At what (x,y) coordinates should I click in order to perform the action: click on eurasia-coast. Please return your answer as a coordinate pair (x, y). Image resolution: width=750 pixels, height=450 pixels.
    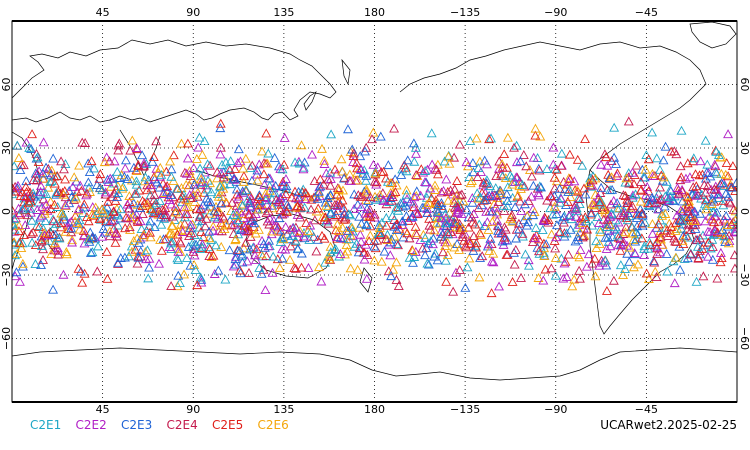
    Looking at the image, I should click on (174, 81).